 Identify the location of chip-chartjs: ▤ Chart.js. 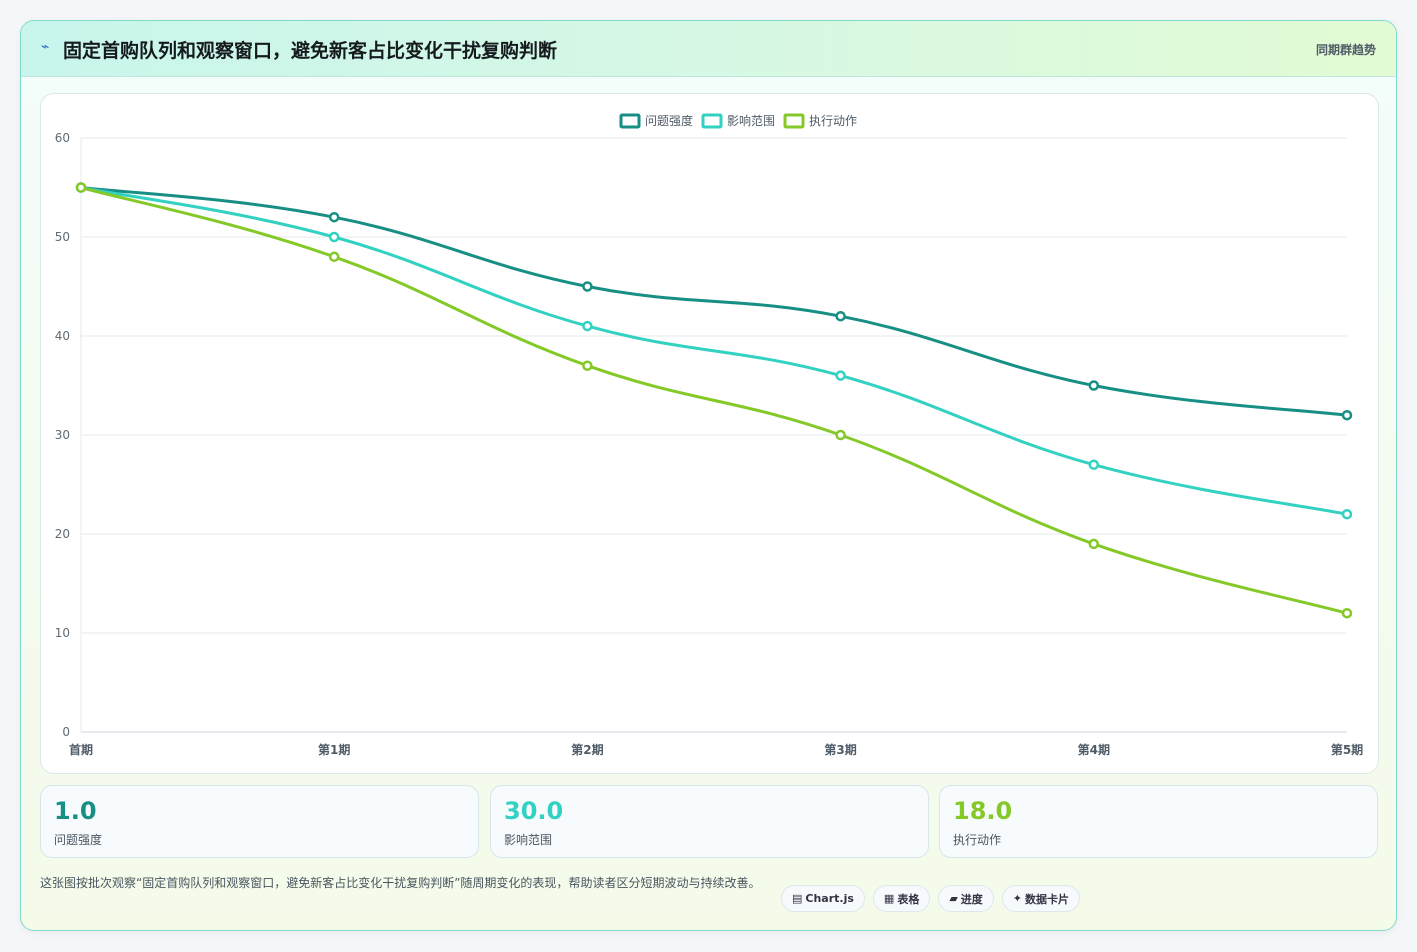
(823, 898).